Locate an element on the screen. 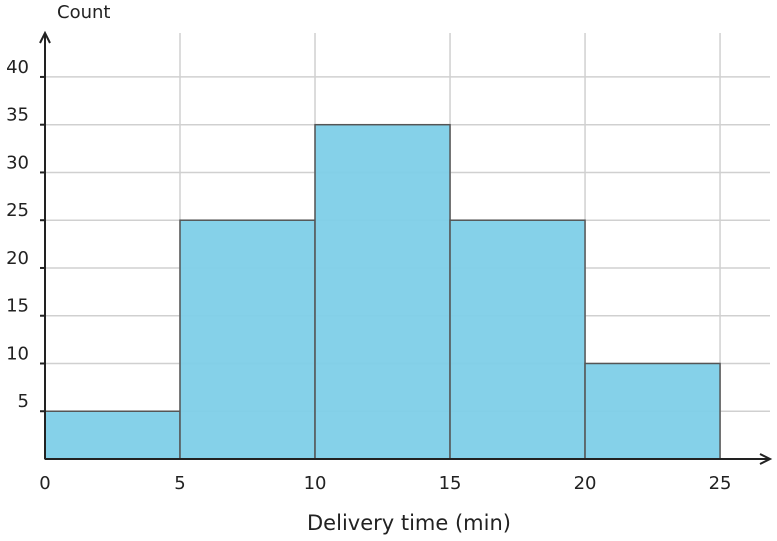 This screenshot has height=541, width=777. y-tick-label: 40 is located at coordinates (17, 67).